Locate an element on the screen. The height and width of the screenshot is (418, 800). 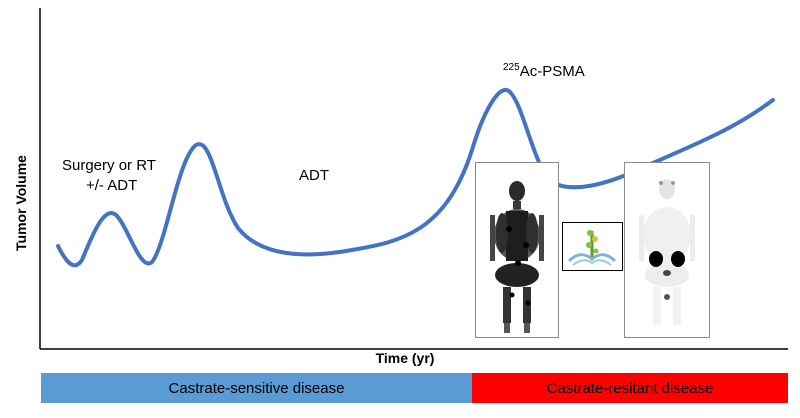
pet-scan-after-panel is located at coordinates (667, 250).